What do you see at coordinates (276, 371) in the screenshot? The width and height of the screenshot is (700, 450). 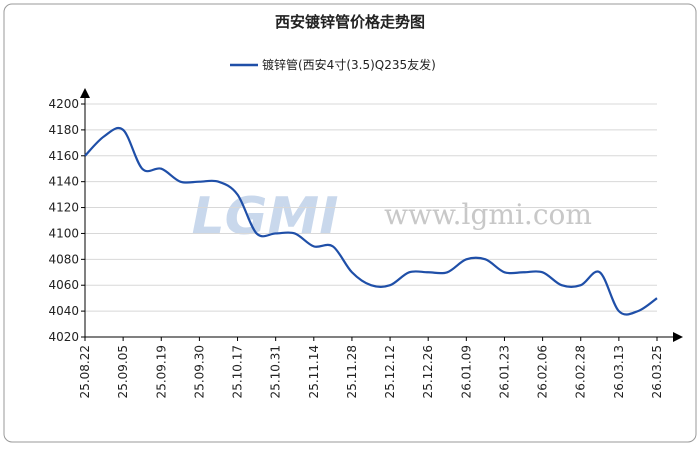 I see `x-tick-label: 25.10.31` at bounding box center [276, 371].